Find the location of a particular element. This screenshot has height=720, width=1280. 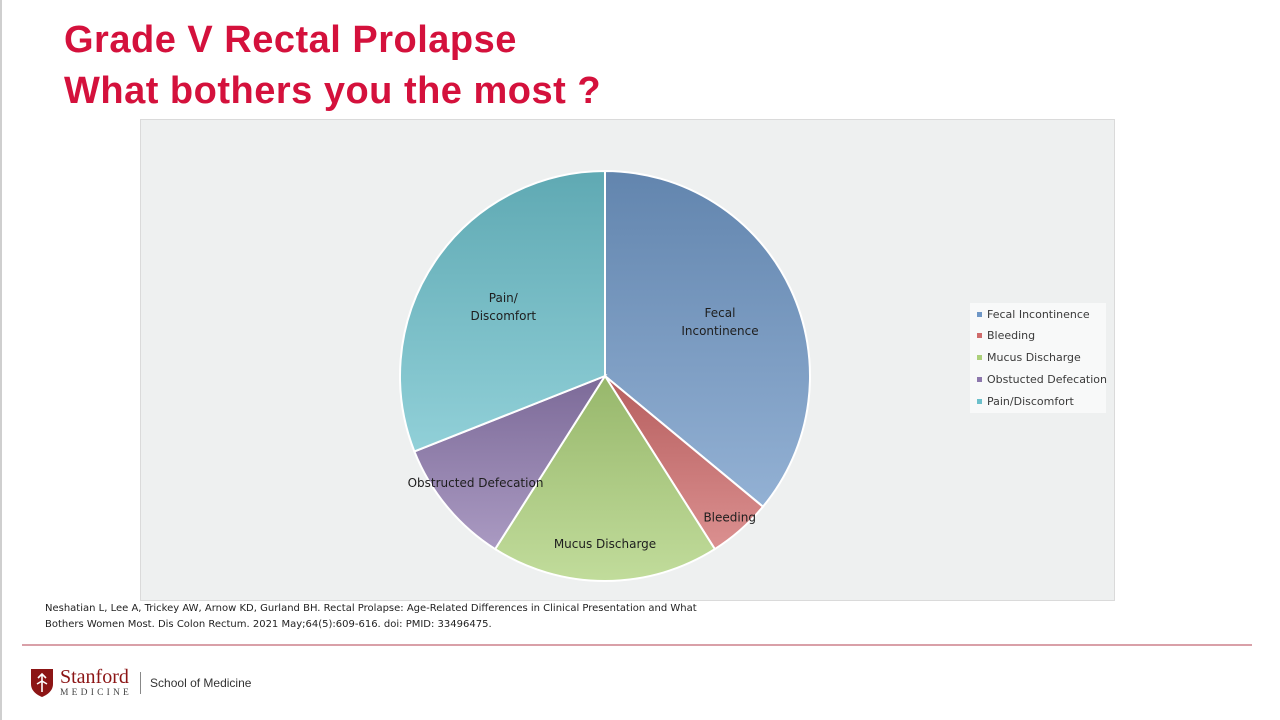

legend-label: Pain/Discomfort is located at coordinates (1030, 401).